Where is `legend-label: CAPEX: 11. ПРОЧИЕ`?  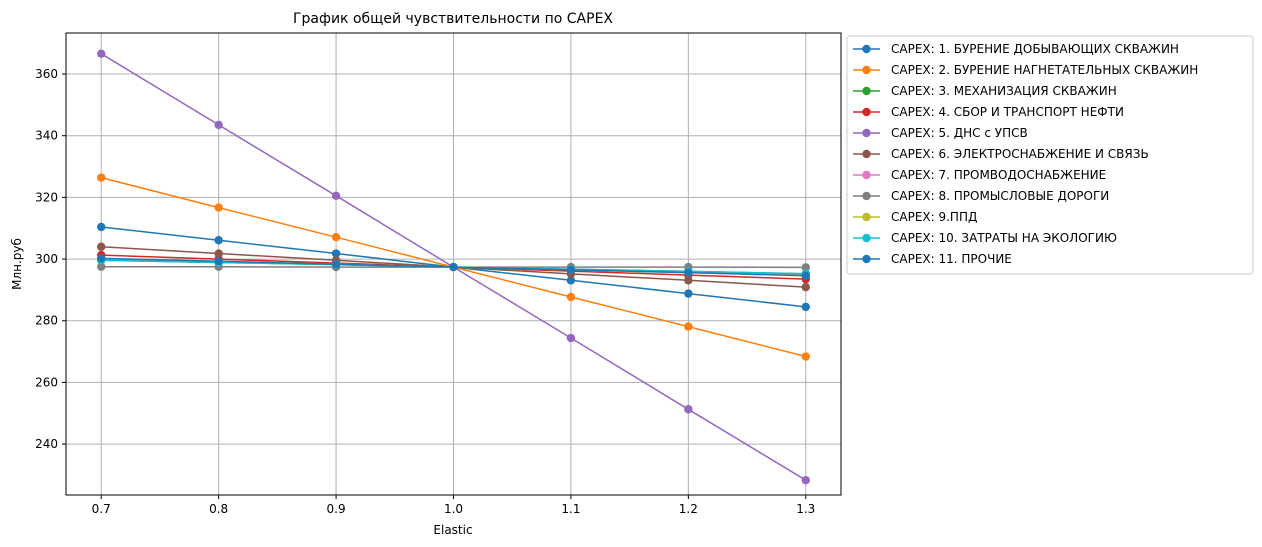 legend-label: CAPEX: 11. ПРОЧИЕ is located at coordinates (951, 259).